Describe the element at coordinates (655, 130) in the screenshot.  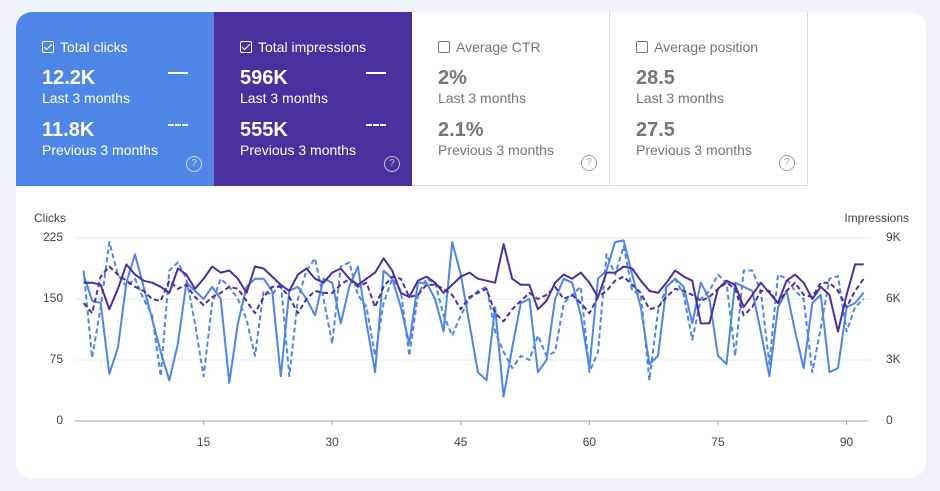
I see `card-previous-value: 27.5` at that location.